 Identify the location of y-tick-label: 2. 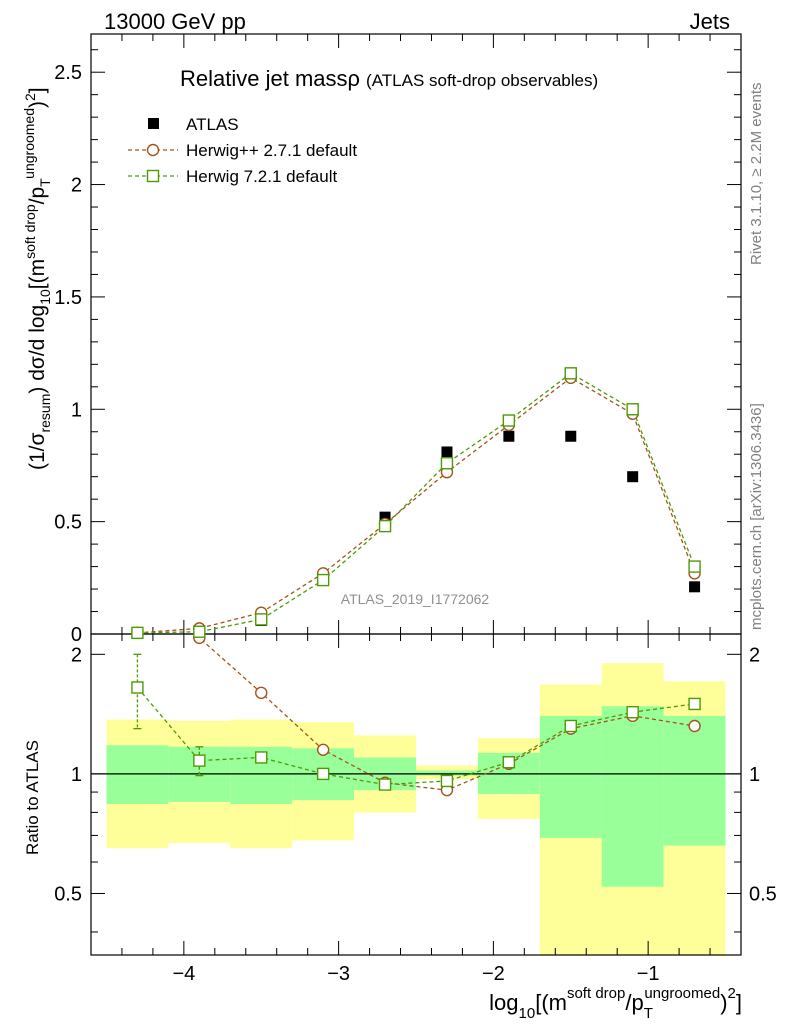
(76, 186).